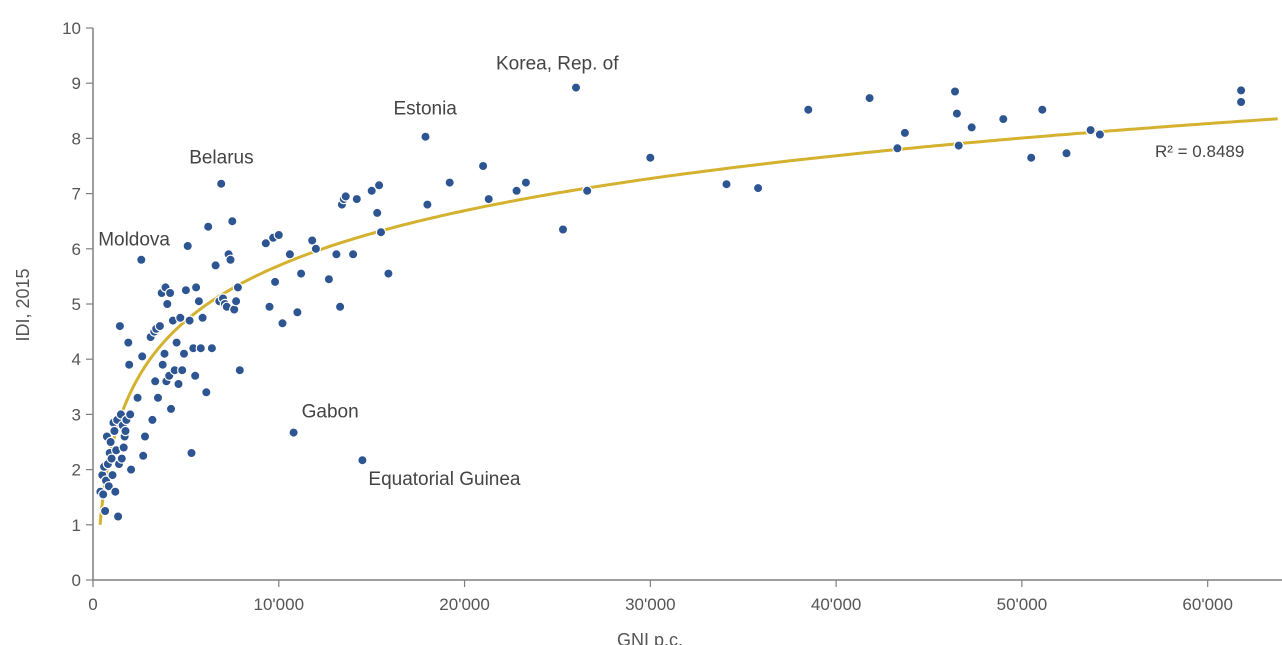  What do you see at coordinates (330, 412) in the screenshot?
I see `annotation-label: Gabon` at bounding box center [330, 412].